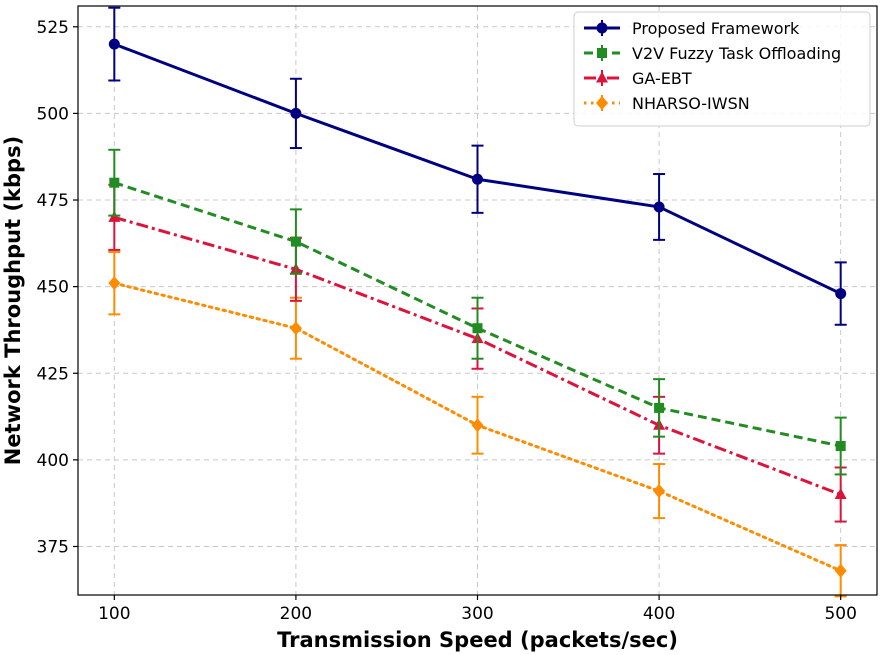 Image resolution: width=881 pixels, height=655 pixels. Describe the element at coordinates (53, 374) in the screenshot. I see `y-tick-label: 425` at that location.